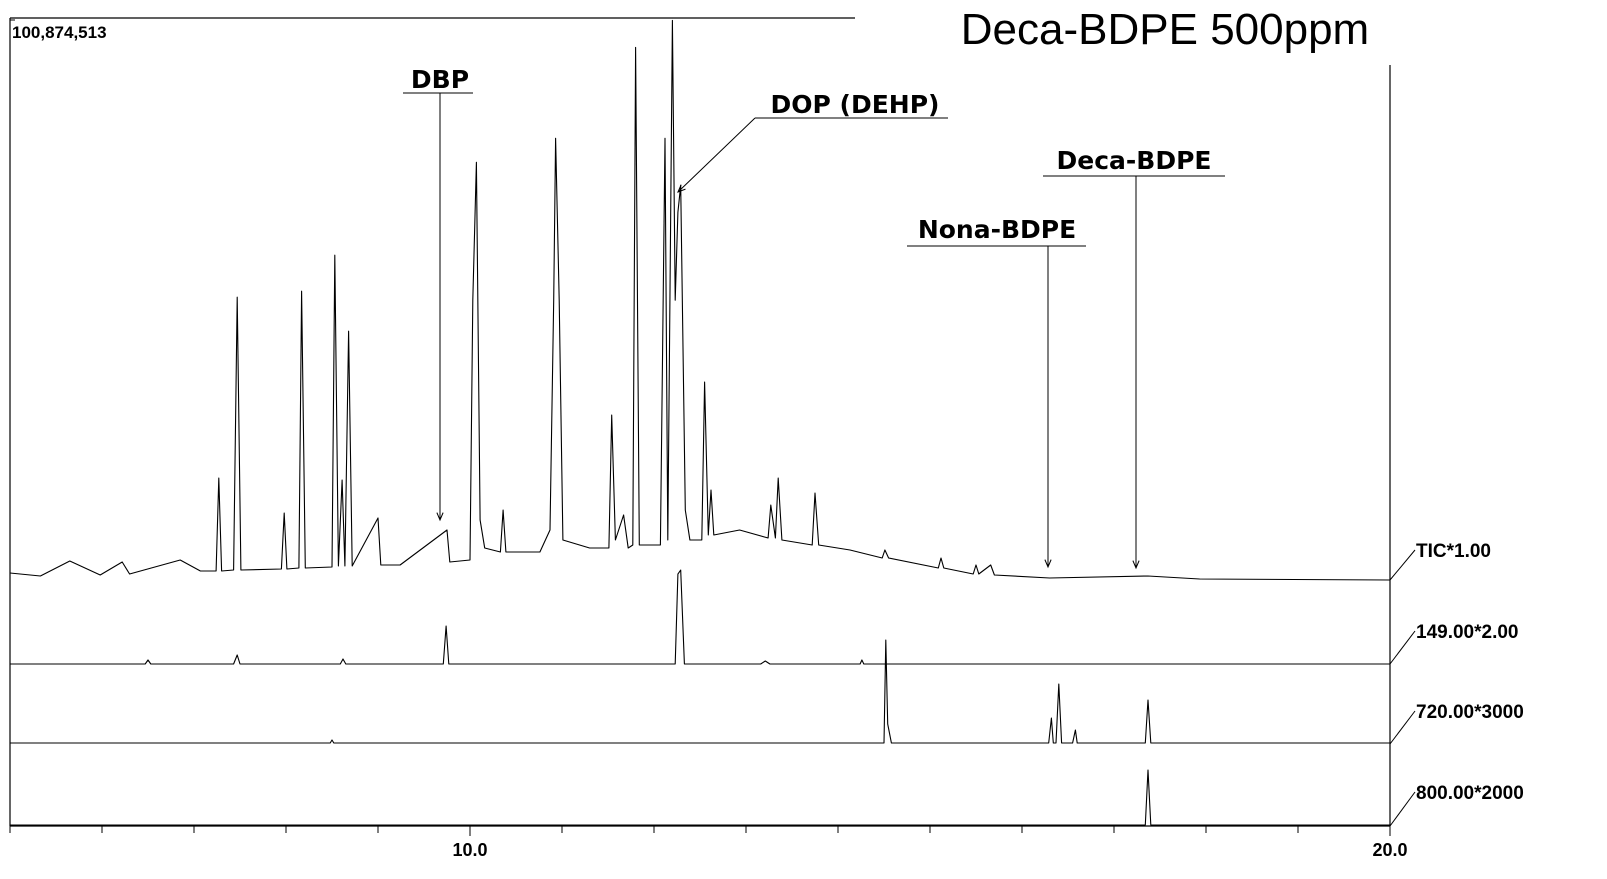  What do you see at coordinates (1134, 160) in the screenshot?
I see `annotation: Deca-BDPE` at bounding box center [1134, 160].